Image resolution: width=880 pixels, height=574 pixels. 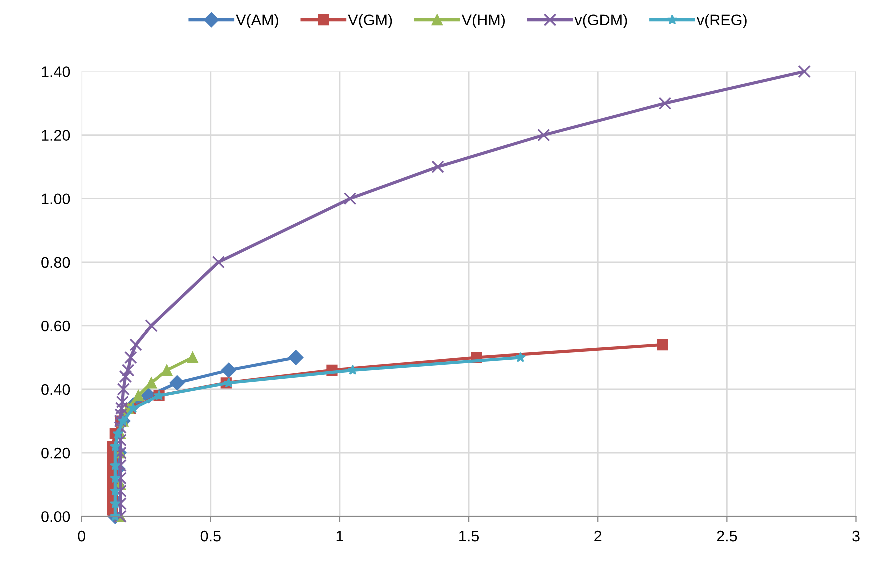 I want to click on x-tick-label: 1.5, so click(x=470, y=536).